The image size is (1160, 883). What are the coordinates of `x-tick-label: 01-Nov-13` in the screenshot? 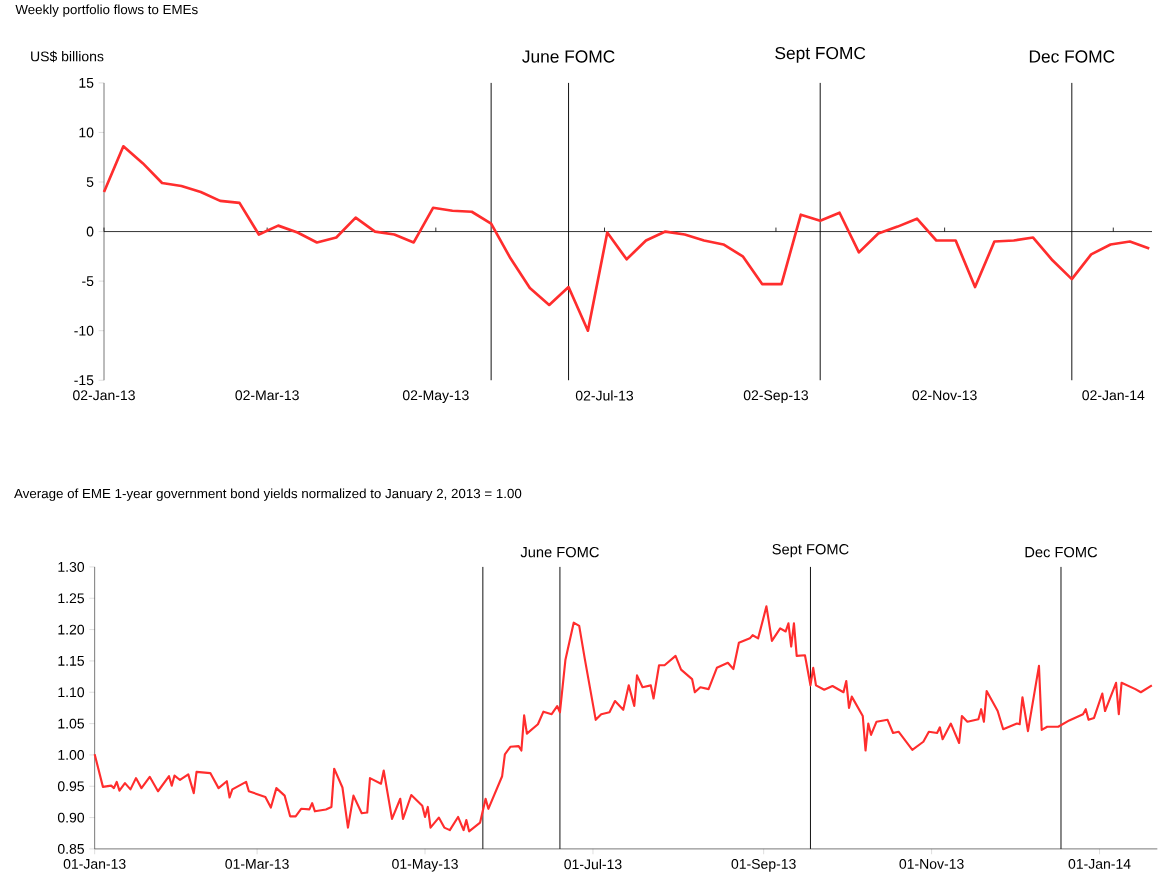 It's located at (931, 864).